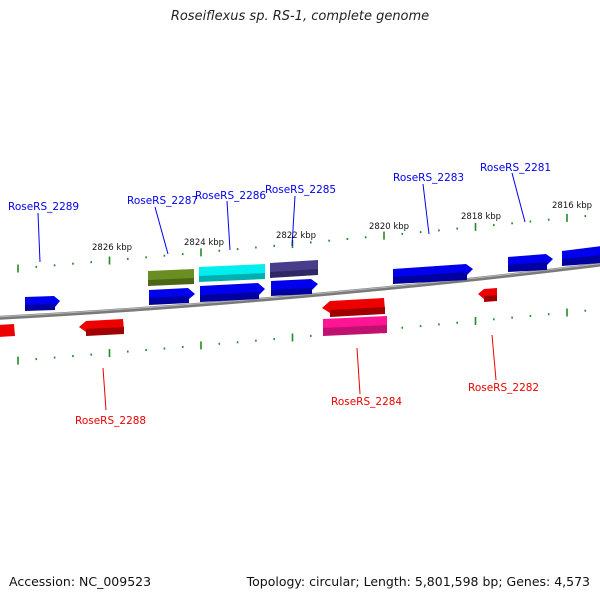 This screenshot has width=600, height=600. I want to click on feature-red-edge, so click(7, 330).